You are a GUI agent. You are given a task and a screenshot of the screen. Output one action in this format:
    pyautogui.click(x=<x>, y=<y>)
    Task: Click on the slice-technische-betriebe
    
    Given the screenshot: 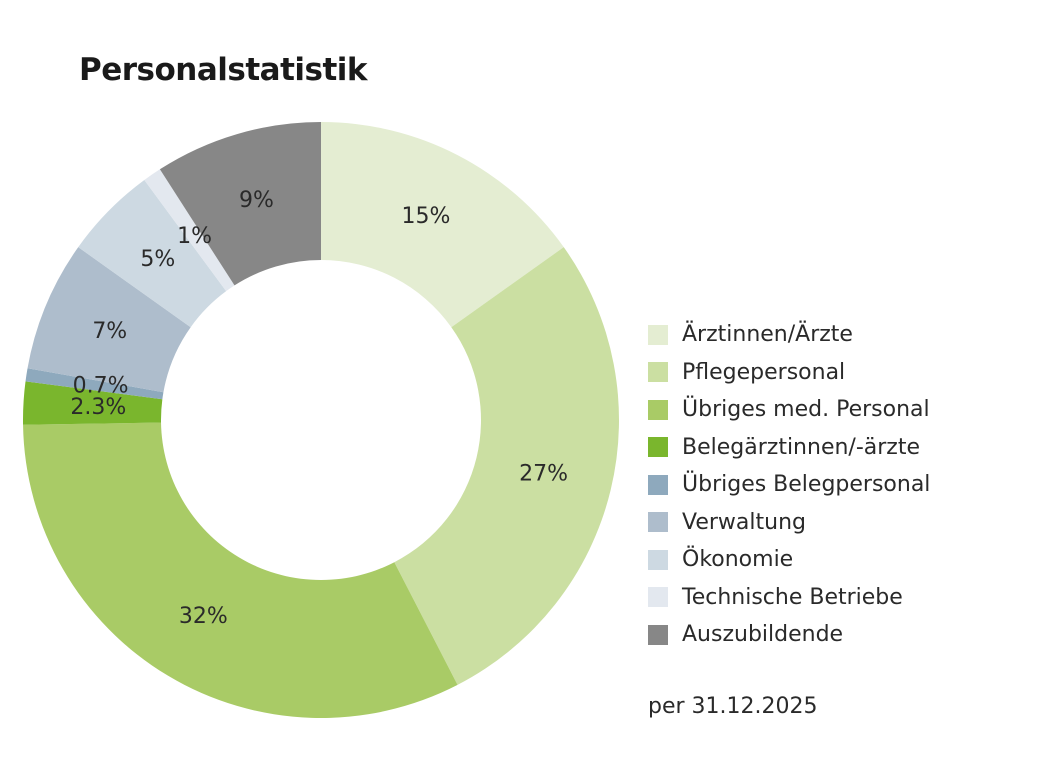 What is the action you would take?
    pyautogui.click(x=189, y=230)
    